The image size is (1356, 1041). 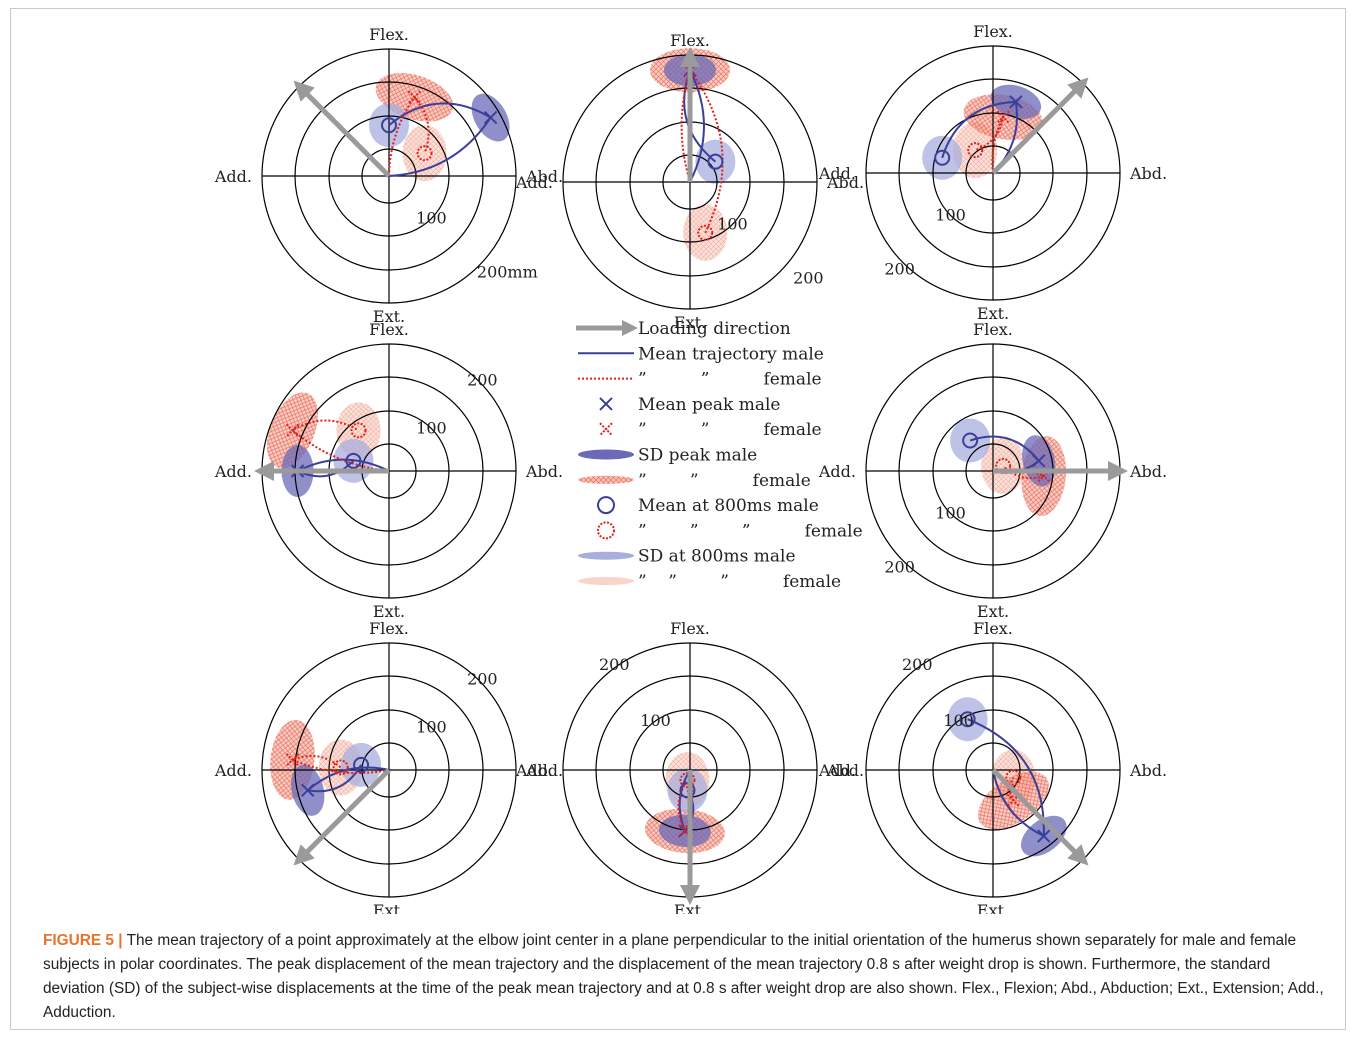 I want to click on polar-panel-middle-left: Flex. Ext. Abd. Add. 100 200, so click(x=388, y=470).